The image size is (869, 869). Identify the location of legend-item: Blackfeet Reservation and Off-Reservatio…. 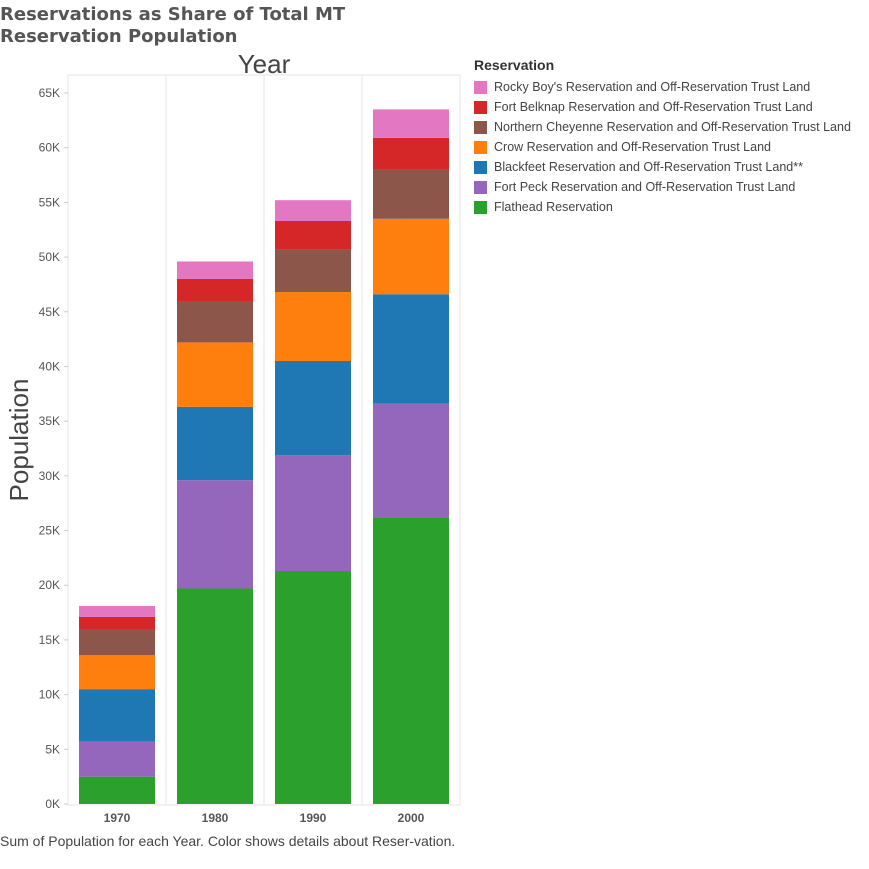
(671, 167).